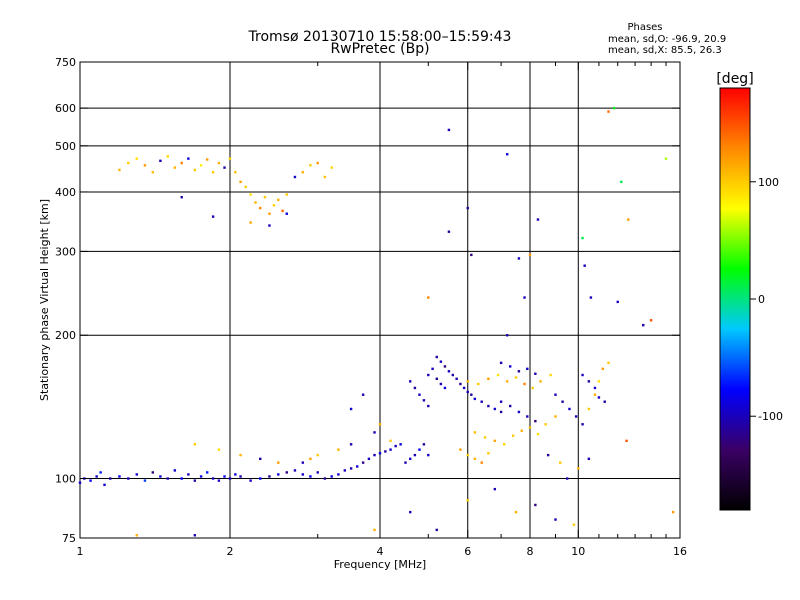 The height and width of the screenshot is (600, 800). What do you see at coordinates (380, 564) in the screenshot?
I see `x-axis-label: Frequency [MHz]` at bounding box center [380, 564].